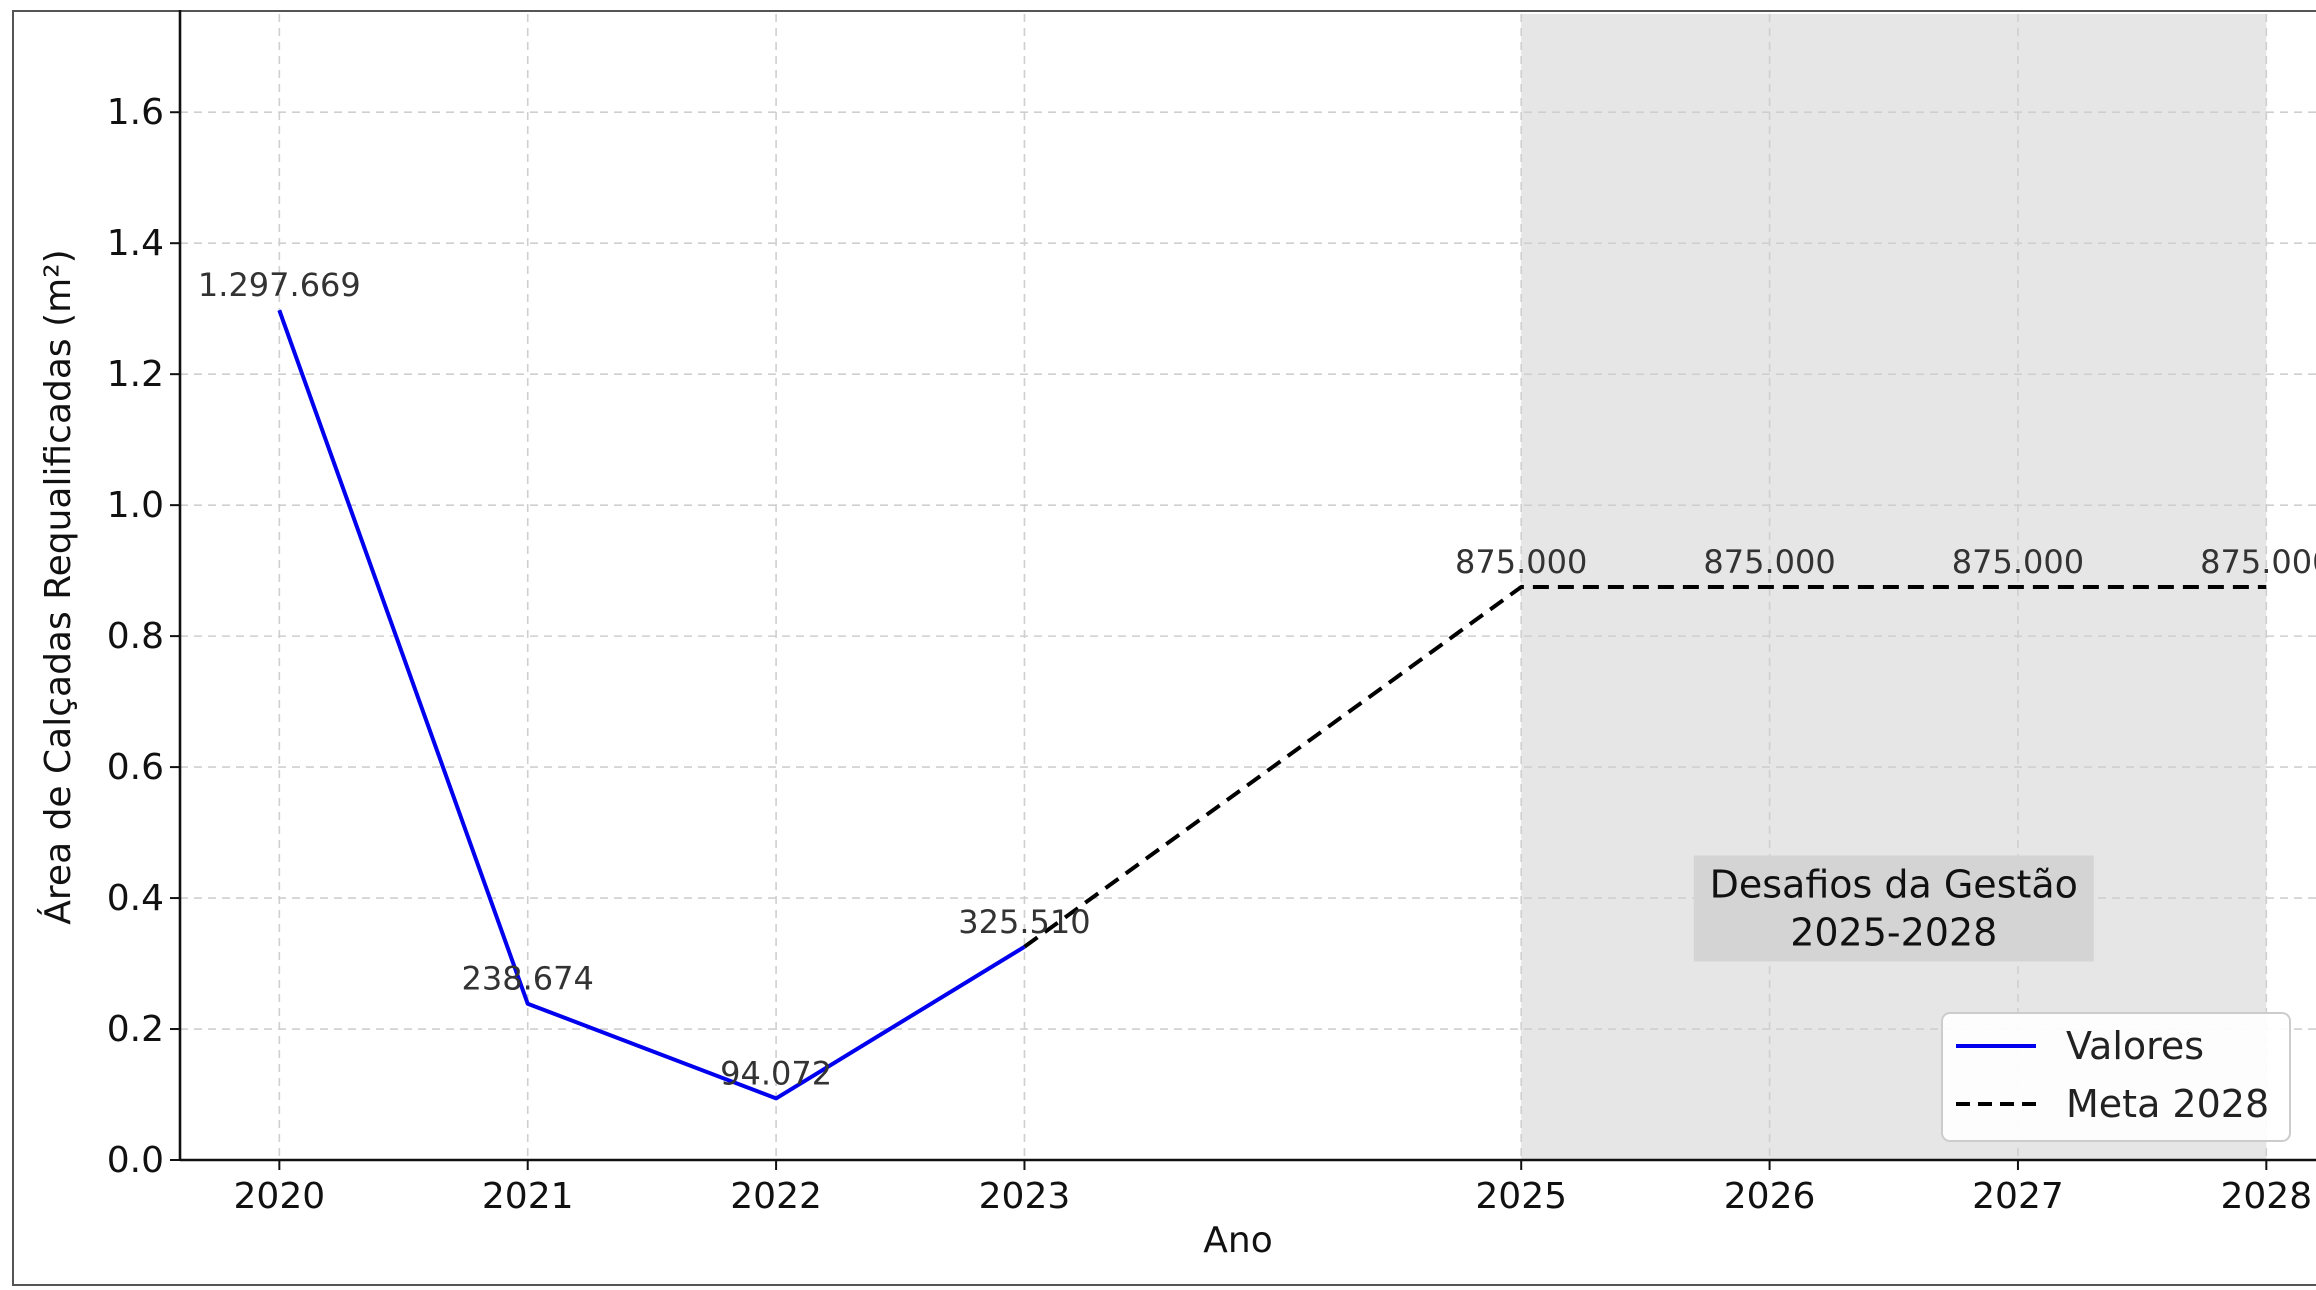 This screenshot has height=1290, width=2316. Describe the element at coordinates (2167, 1104) in the screenshot. I see `legend-label-meta-2028: Meta 2028` at that location.